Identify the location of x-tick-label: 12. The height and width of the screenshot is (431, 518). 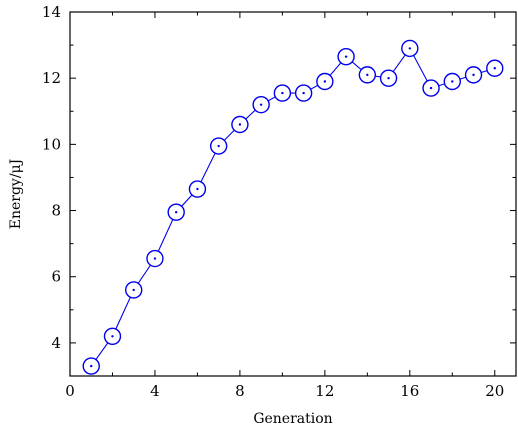
(324, 391).